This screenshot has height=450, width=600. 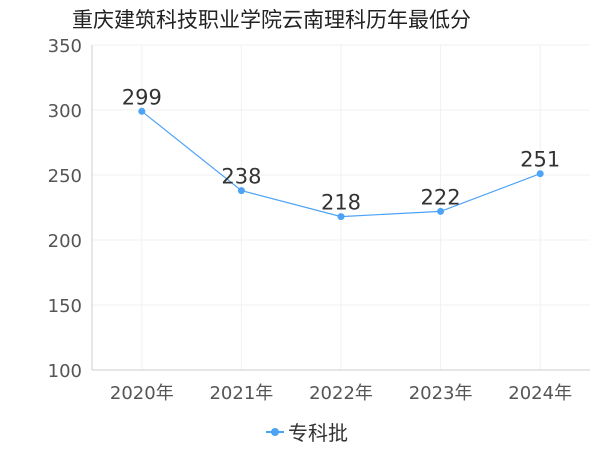 What do you see at coordinates (142, 97) in the screenshot?
I see `data-label: 299` at bounding box center [142, 97].